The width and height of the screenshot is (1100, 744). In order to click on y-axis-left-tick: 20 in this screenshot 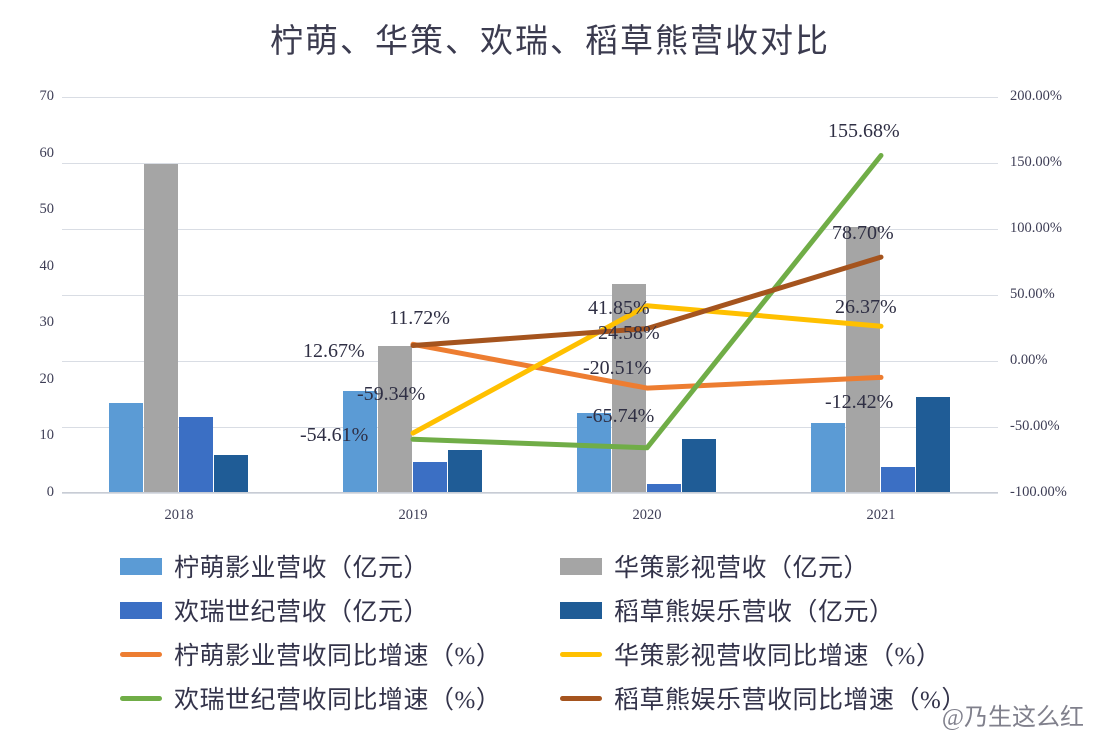, I will do `click(47, 378)`.